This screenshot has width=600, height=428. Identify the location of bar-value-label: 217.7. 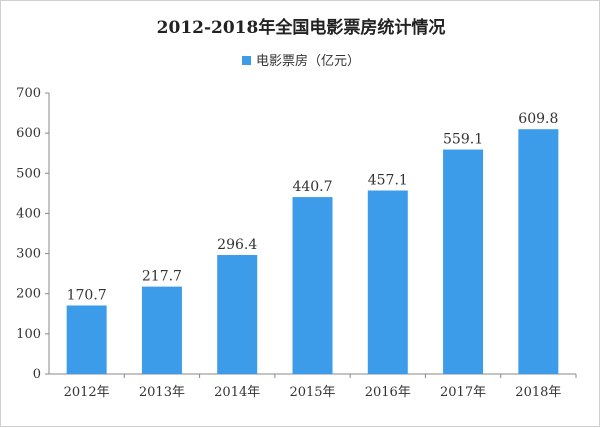
(162, 277).